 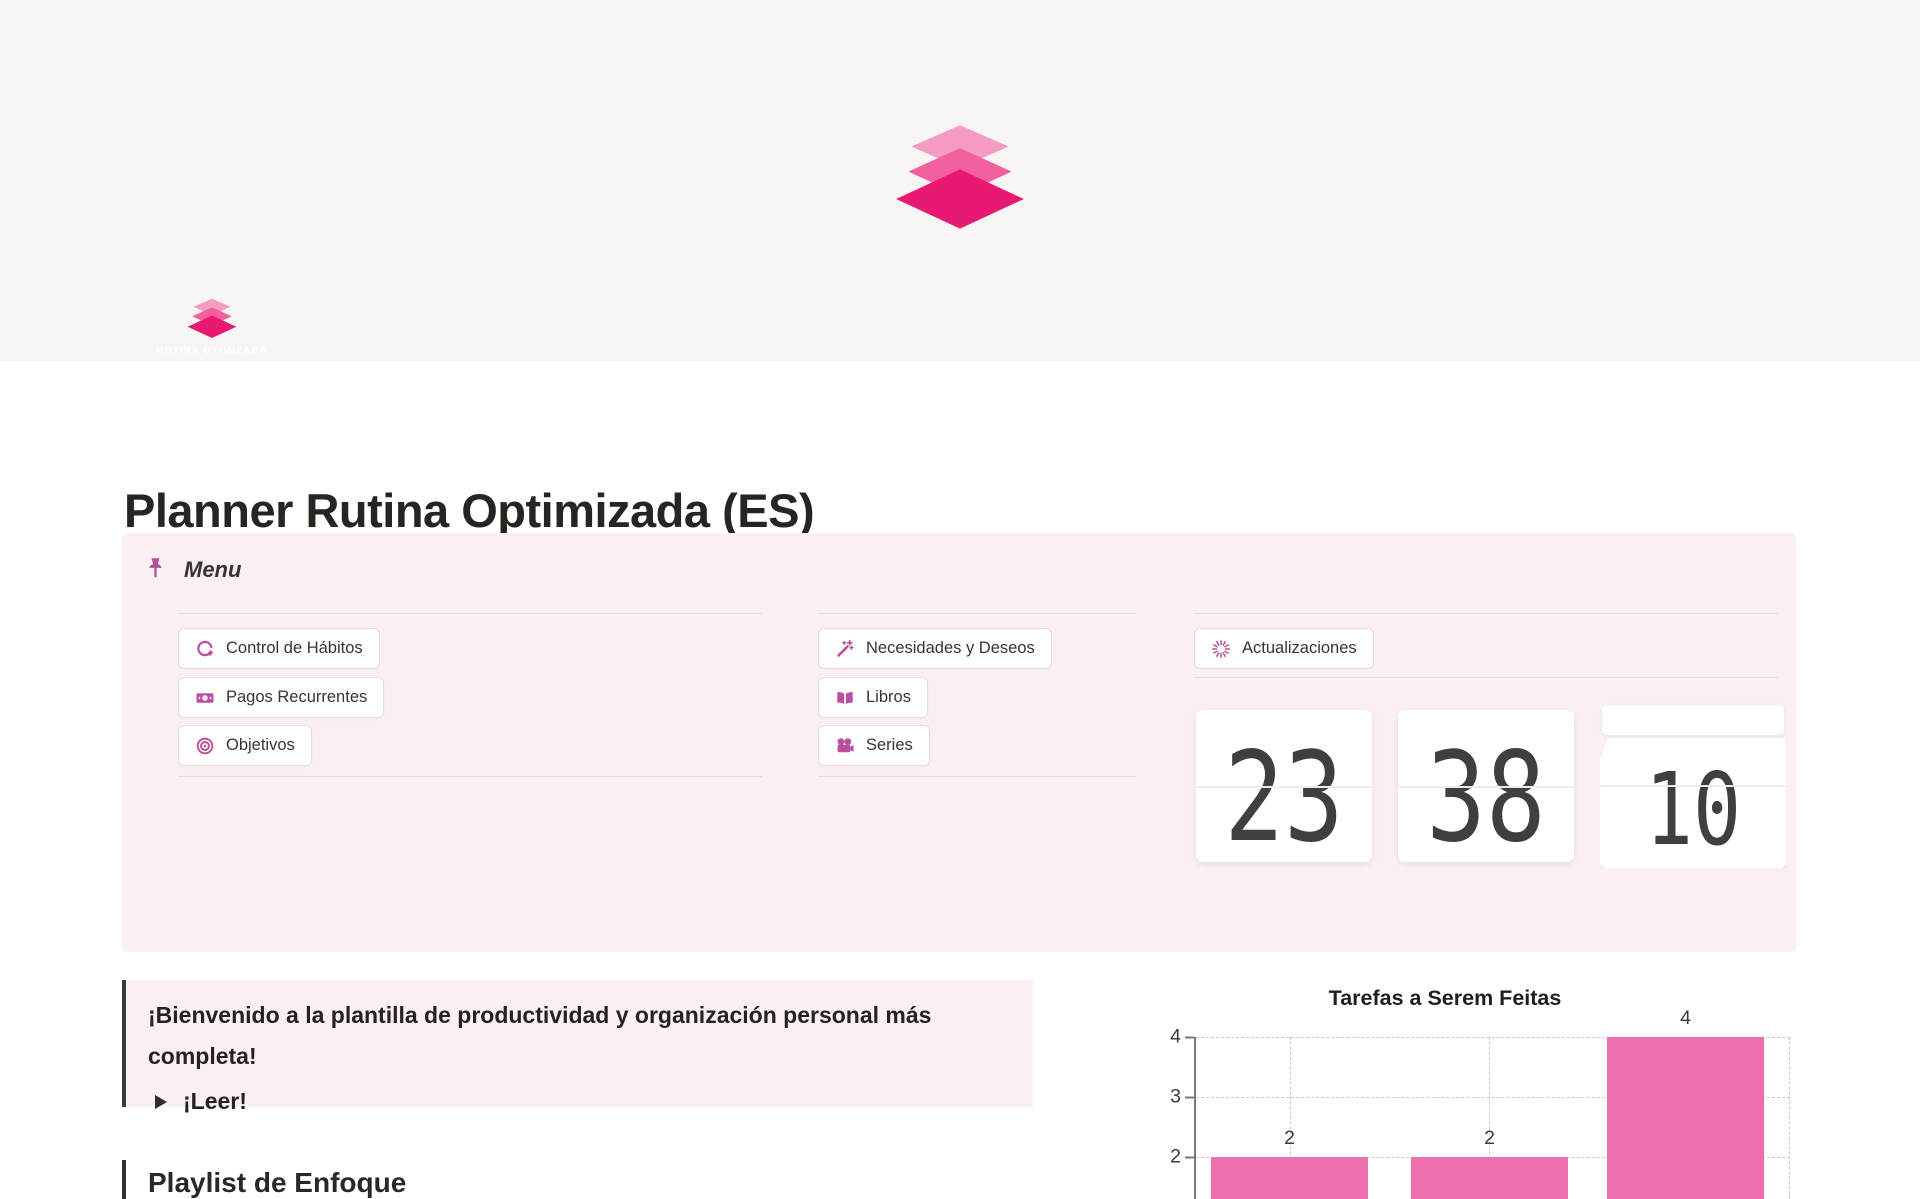 What do you see at coordinates (155, 568) in the screenshot?
I see `pushpin-icon` at bounding box center [155, 568].